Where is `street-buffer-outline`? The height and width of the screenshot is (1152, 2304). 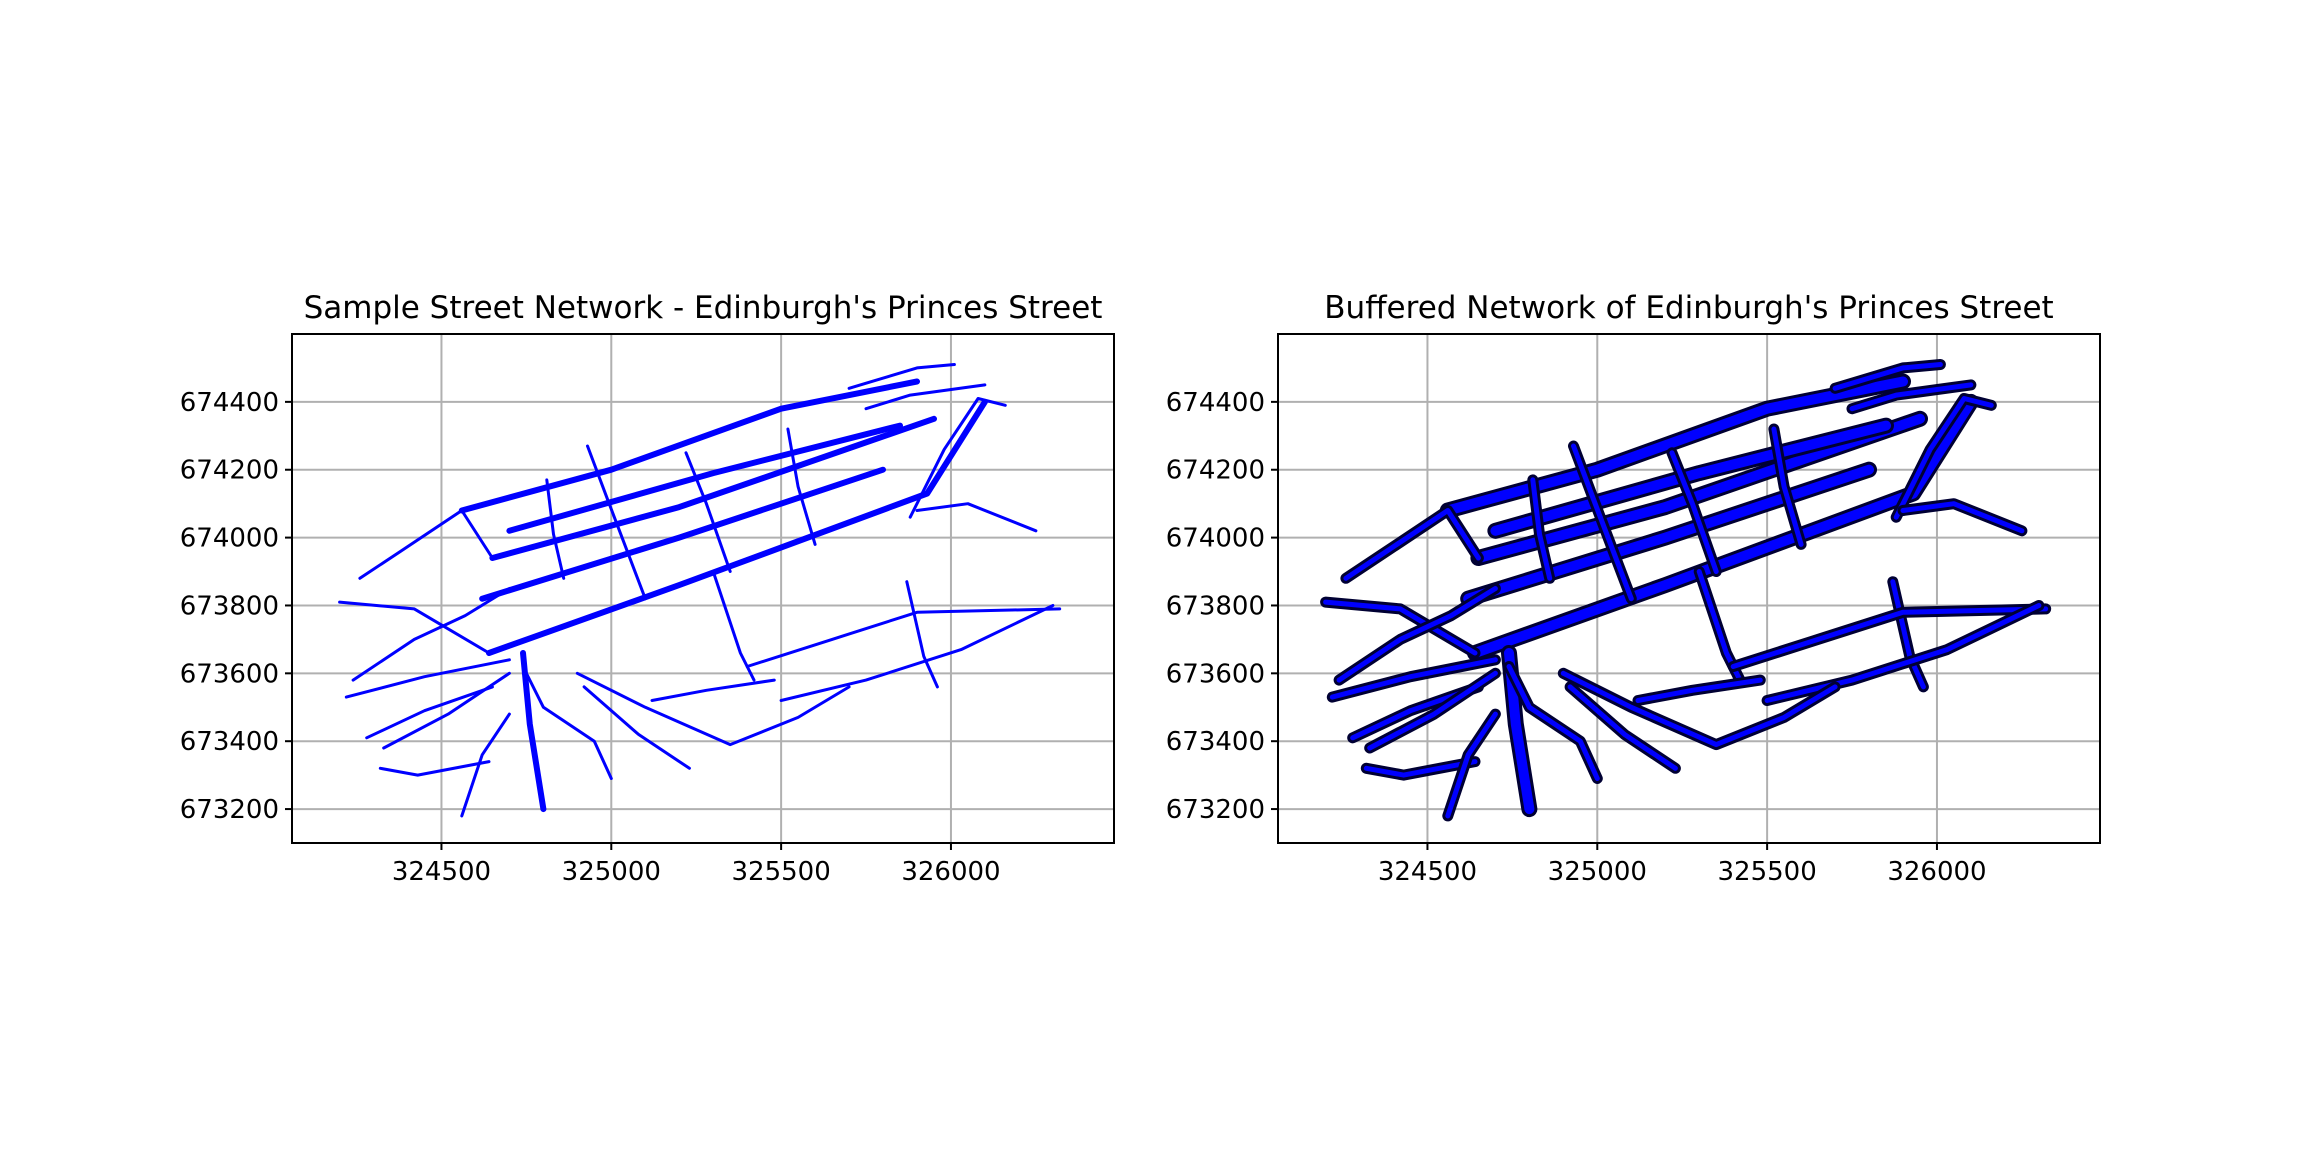
street-buffer-outline is located at coordinates (1412, 544).